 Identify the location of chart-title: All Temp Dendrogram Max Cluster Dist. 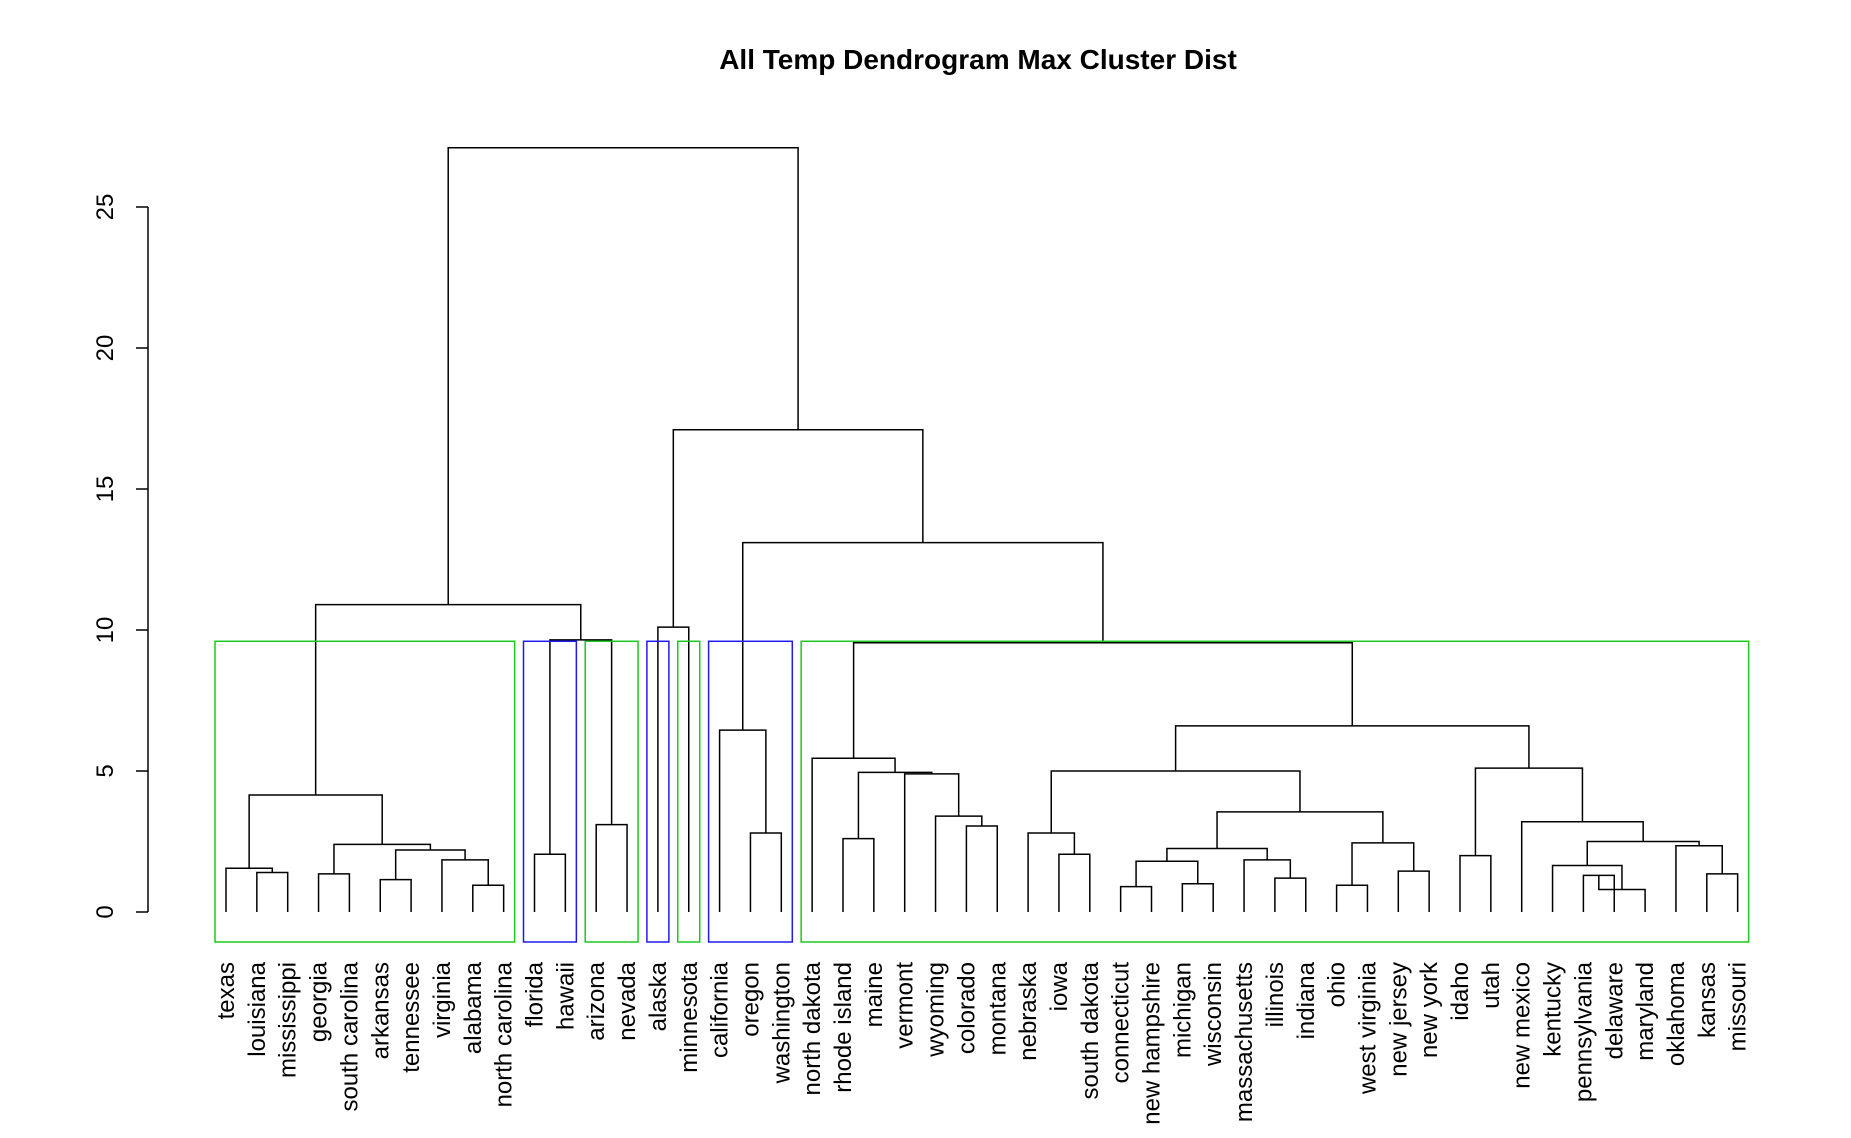
(978, 59).